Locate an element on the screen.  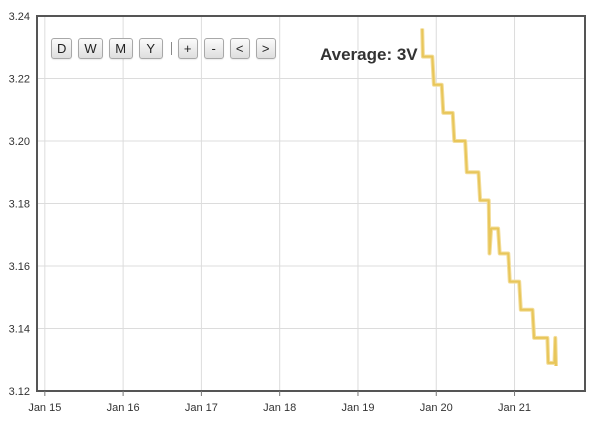
month-range-button: M is located at coordinates (120, 48).